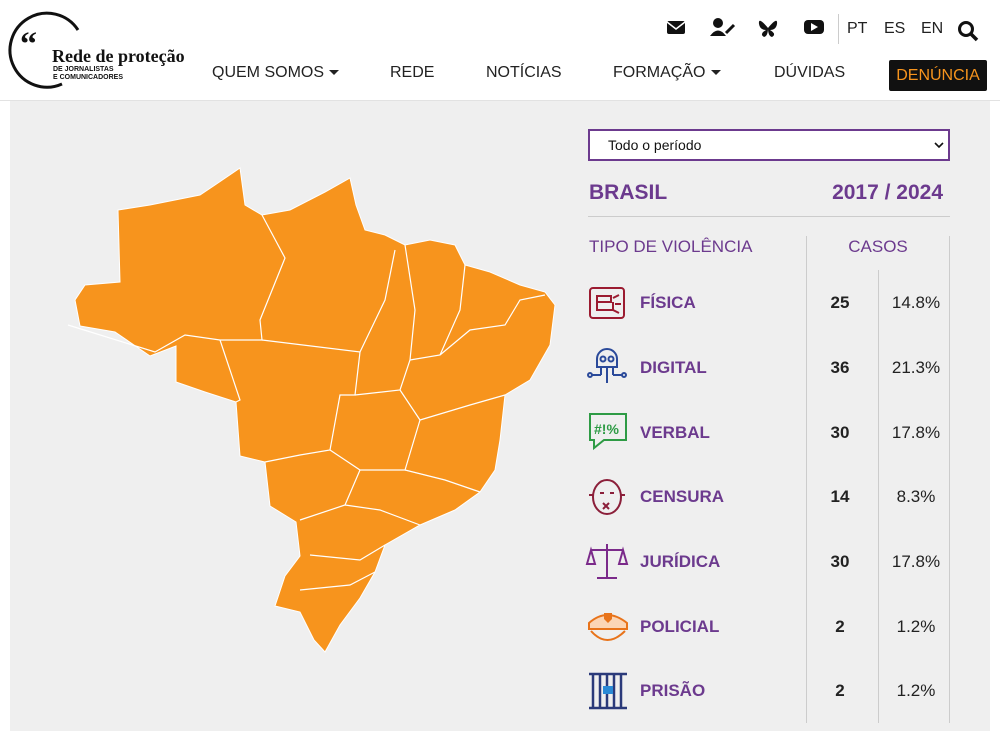 The image size is (1000, 731). Describe the element at coordinates (769, 216) in the screenshot. I see `divider` at that location.